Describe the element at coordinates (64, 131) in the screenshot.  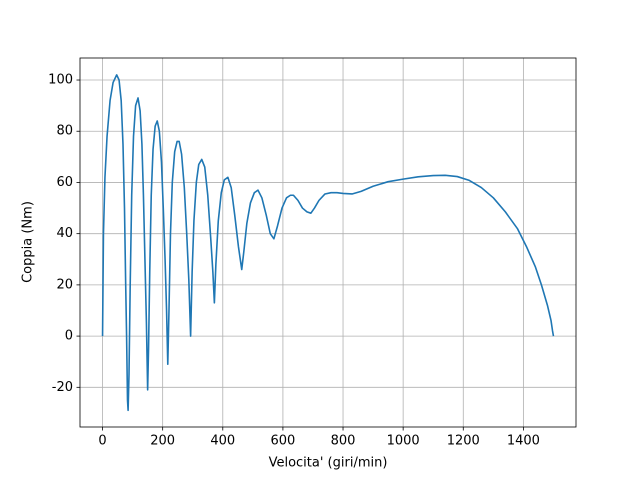
I see `y-tick-label: 80` at that location.